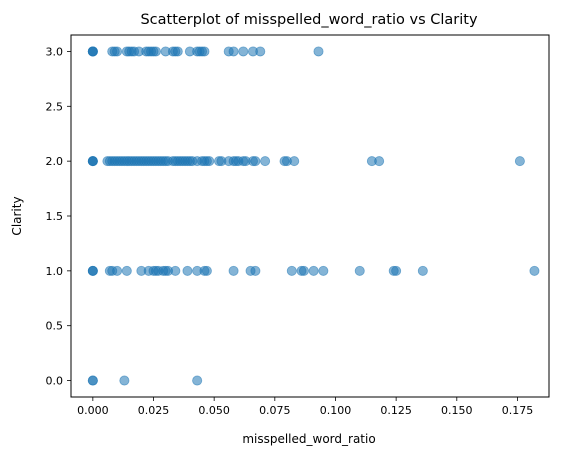 This screenshot has height=455, width=567. Describe the element at coordinates (518, 410) in the screenshot. I see `x-tick-label: 0.175` at that location.